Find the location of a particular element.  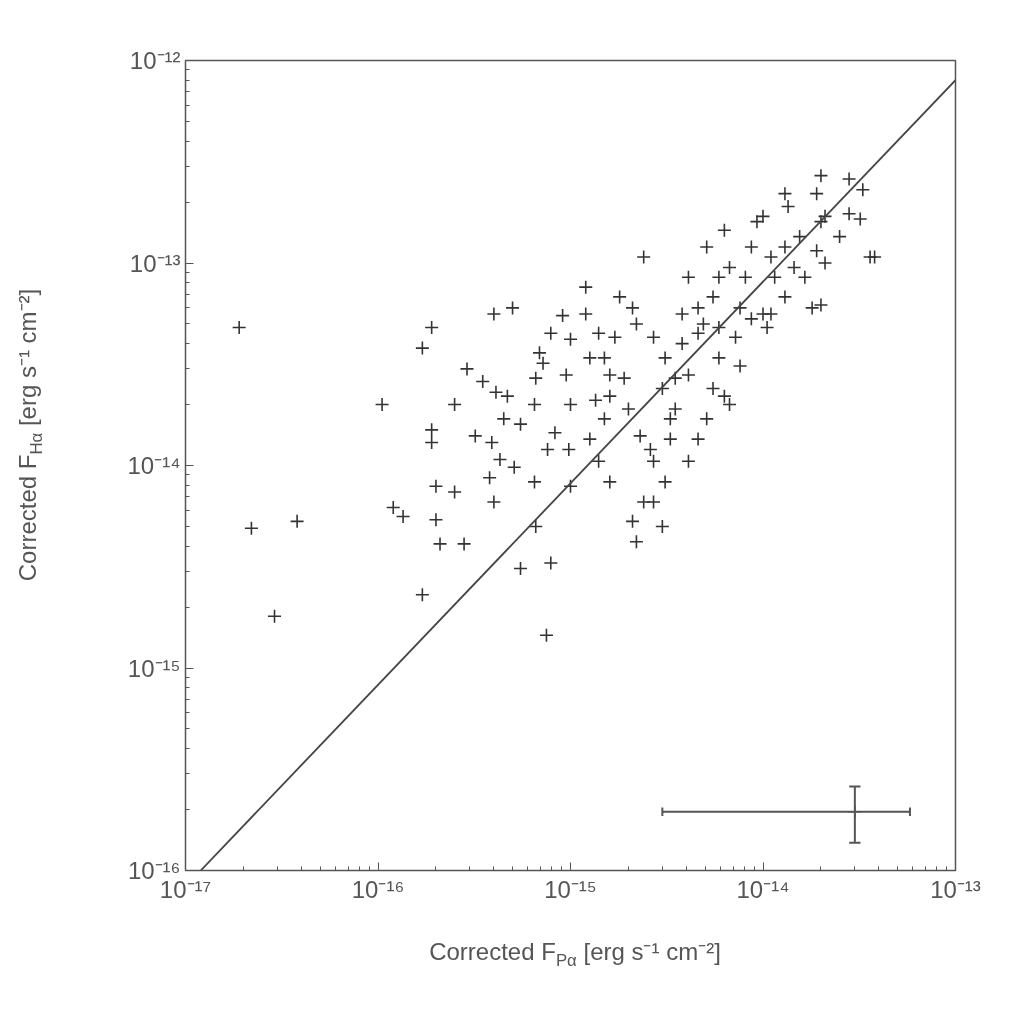

x-tick-label: 10⁻¹⁶ is located at coordinates (378, 889).